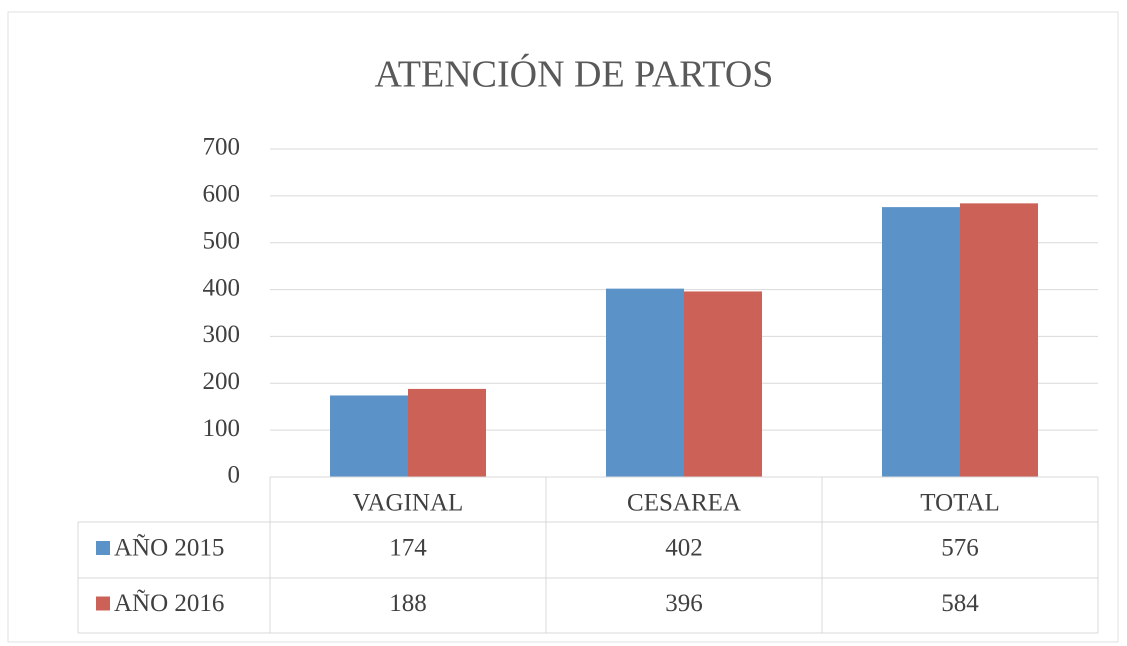 Image resolution: width=1127 pixels, height=646 pixels. I want to click on y-tick-label: 100, so click(222, 428).